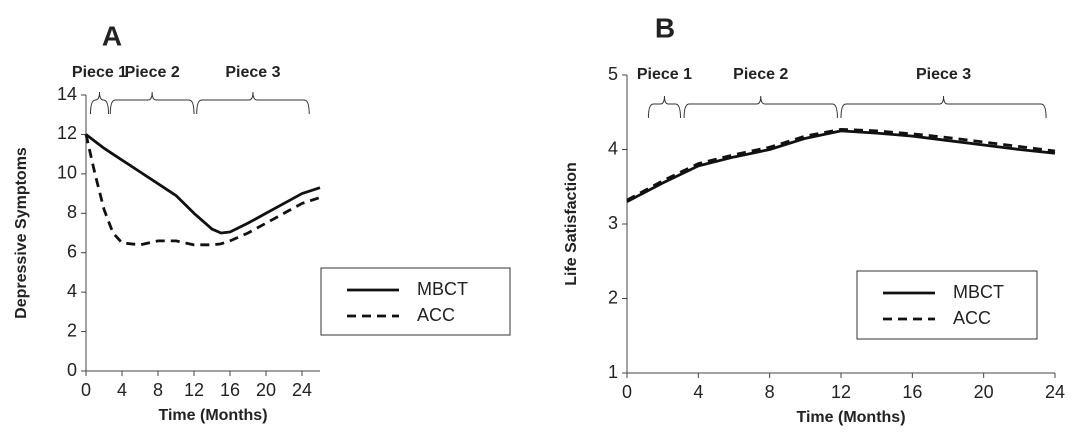 This screenshot has width=1073, height=443. What do you see at coordinates (613, 74) in the screenshot?
I see `y-tick-label: 5` at bounding box center [613, 74].